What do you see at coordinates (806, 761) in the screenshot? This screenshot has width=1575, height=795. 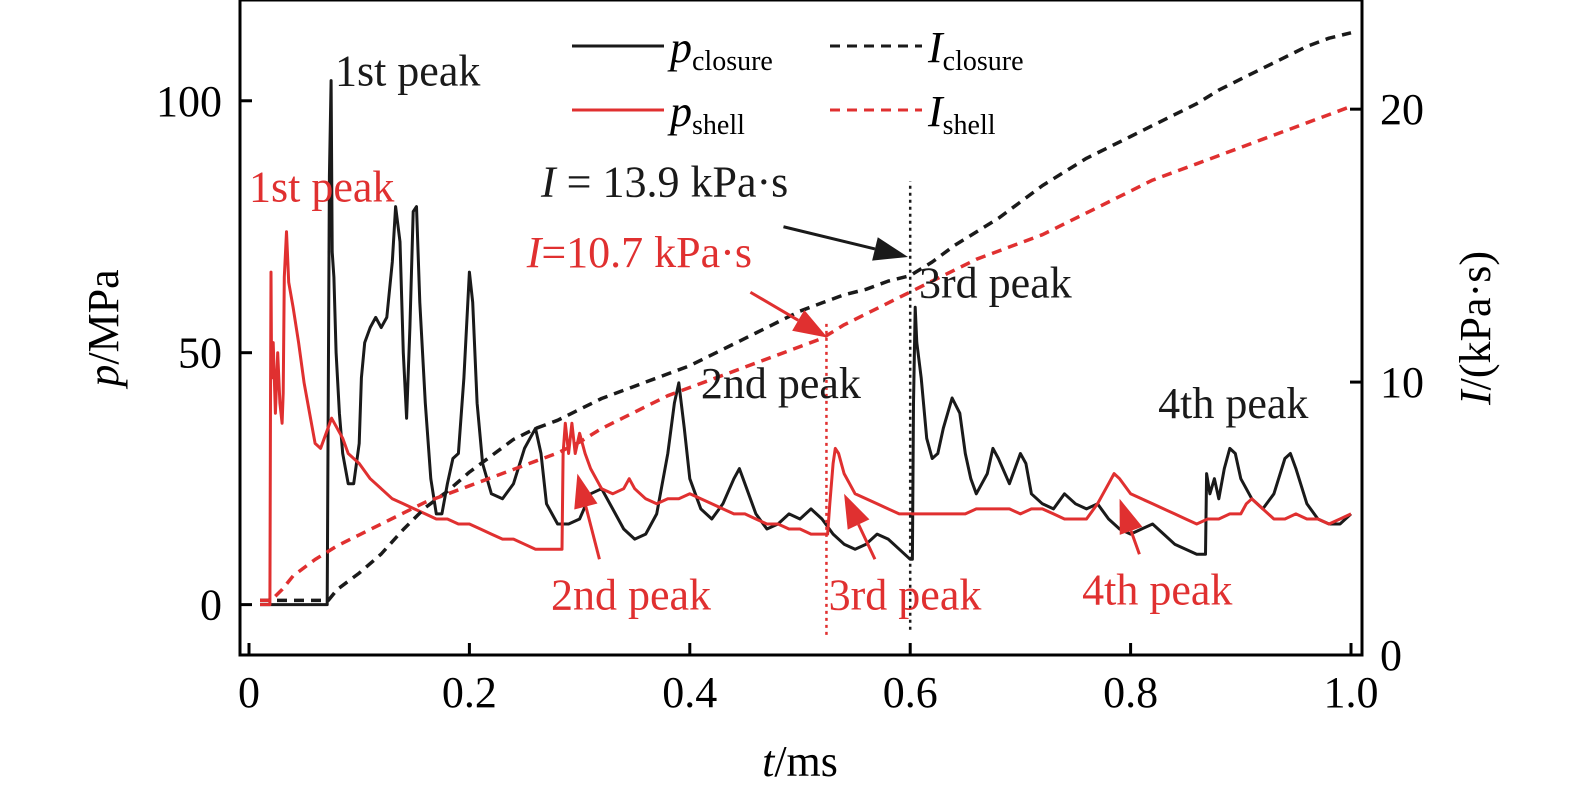 I see `x-axis-label-unit: /ms` at bounding box center [806, 761].